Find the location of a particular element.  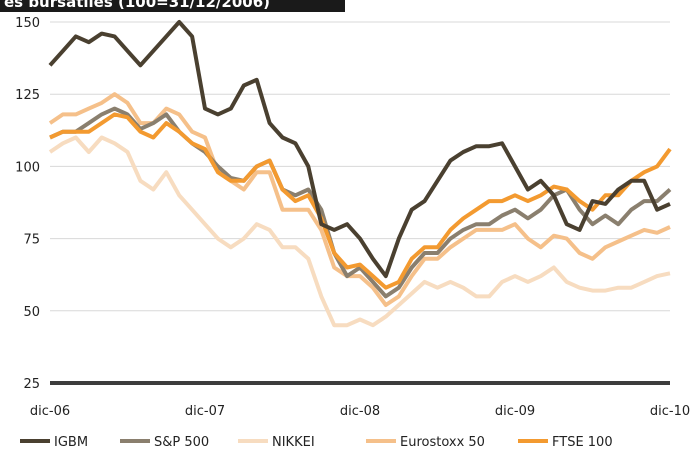

y-tick-label: 75 is located at coordinates (31, 240).